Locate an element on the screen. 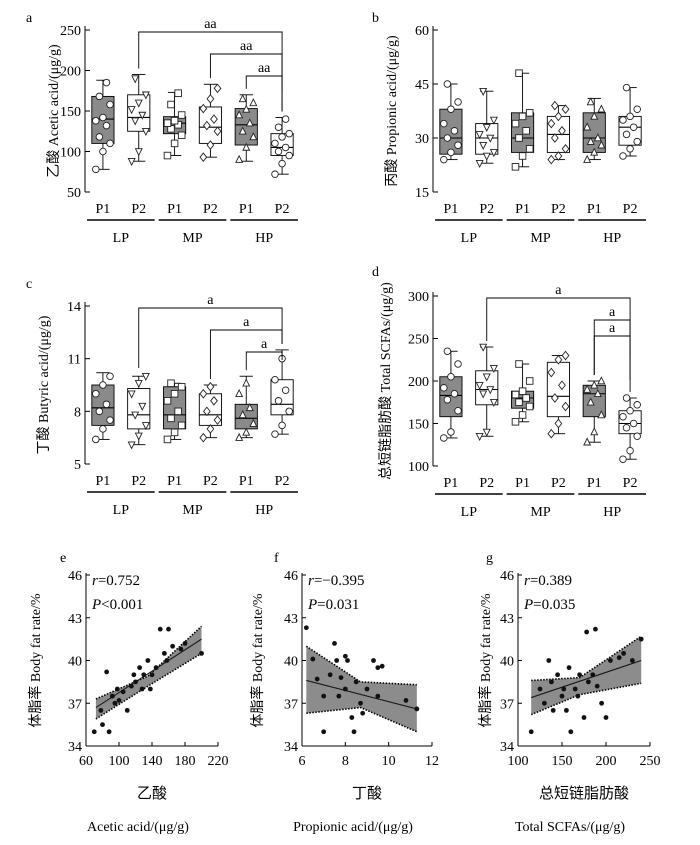 The image size is (700, 845). x-tick-label: 60 is located at coordinates (86, 761).